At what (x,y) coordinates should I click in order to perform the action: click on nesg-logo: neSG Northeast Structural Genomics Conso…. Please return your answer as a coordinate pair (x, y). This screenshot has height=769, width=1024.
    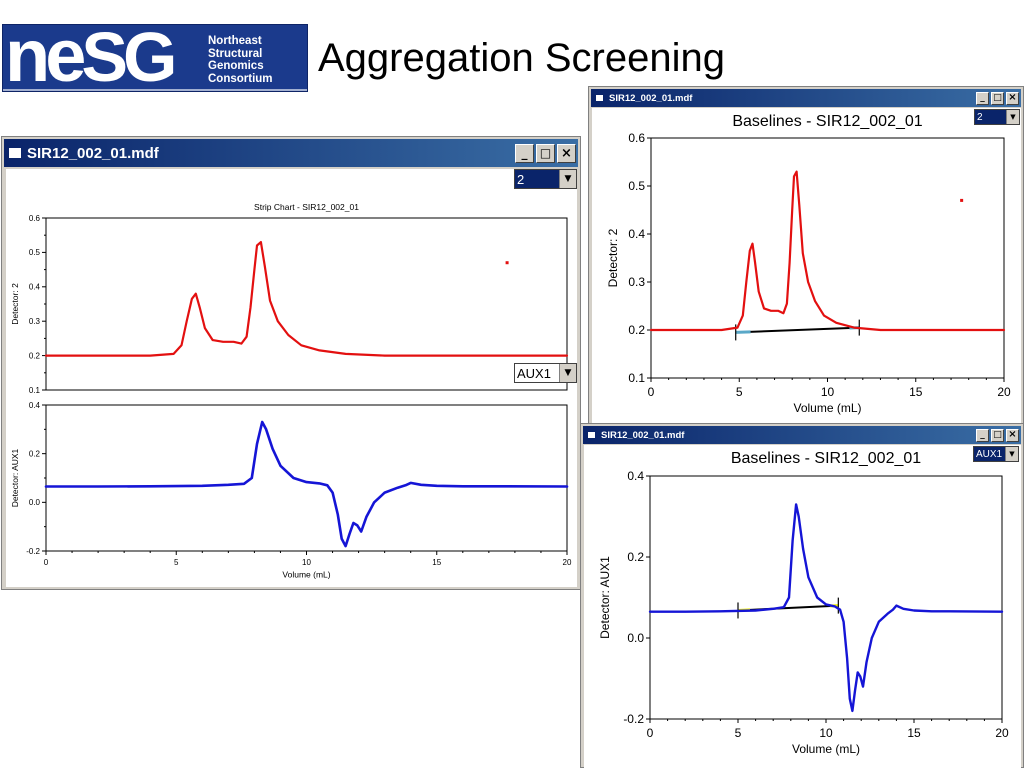
    Looking at the image, I should click on (155, 58).